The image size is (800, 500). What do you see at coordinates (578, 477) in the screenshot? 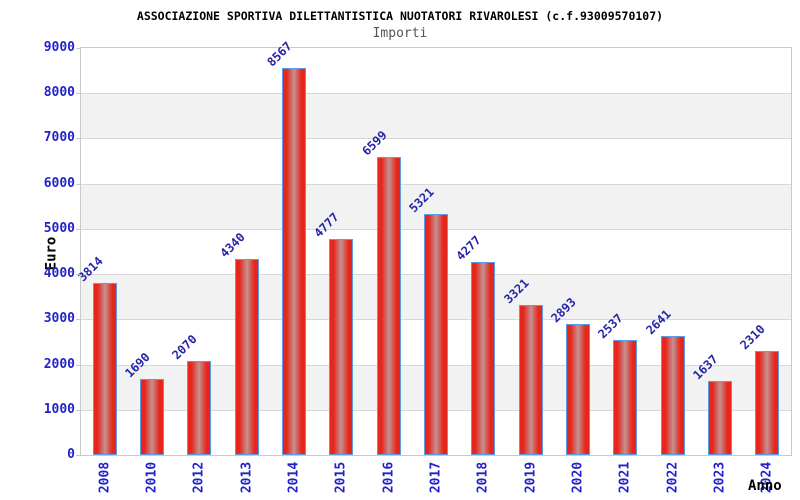
I see `x-tick-label: 2020` at bounding box center [578, 477].